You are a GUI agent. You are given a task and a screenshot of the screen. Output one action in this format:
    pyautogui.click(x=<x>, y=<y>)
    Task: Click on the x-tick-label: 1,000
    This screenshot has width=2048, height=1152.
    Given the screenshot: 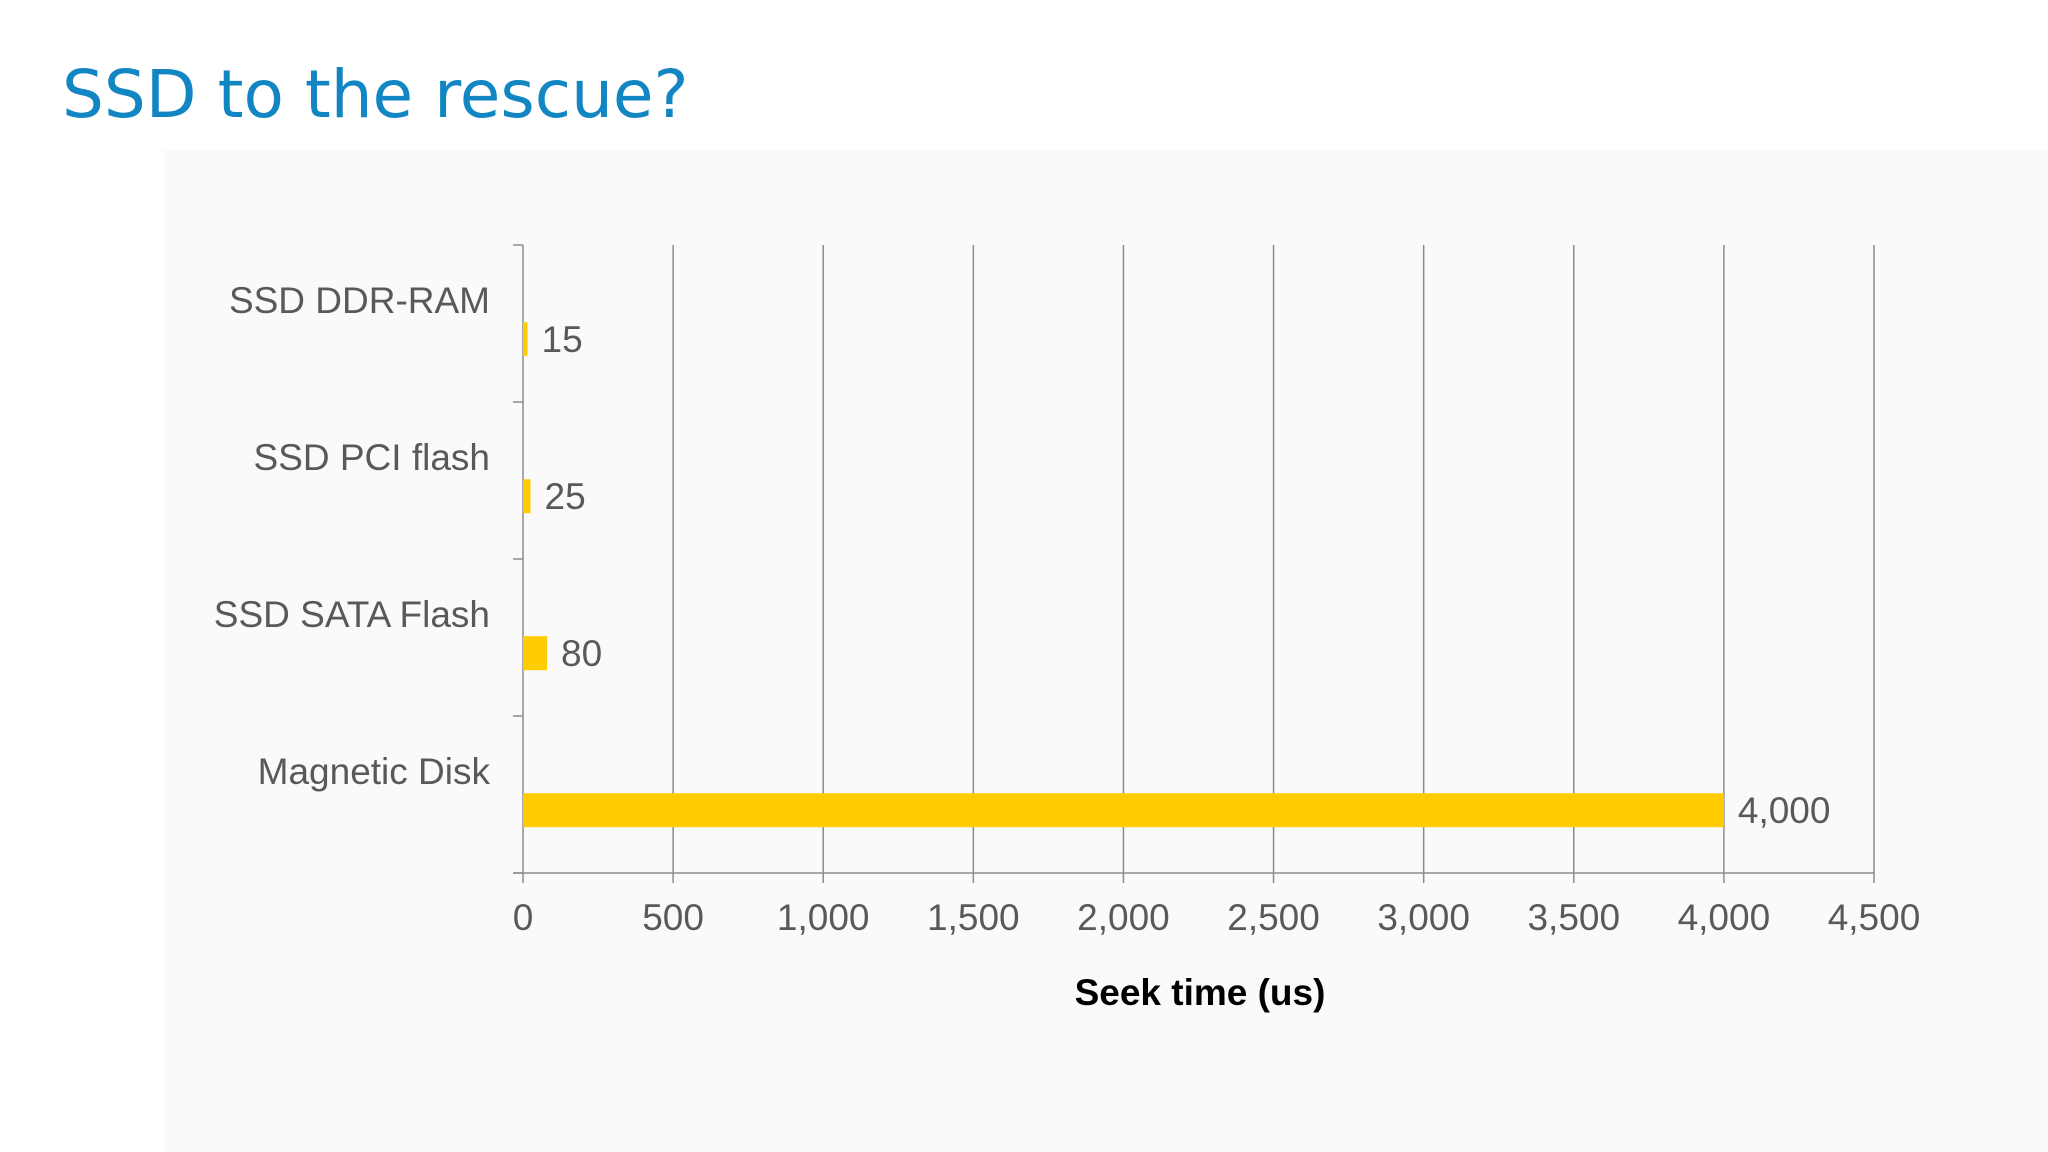 What is the action you would take?
    pyautogui.click(x=823, y=917)
    